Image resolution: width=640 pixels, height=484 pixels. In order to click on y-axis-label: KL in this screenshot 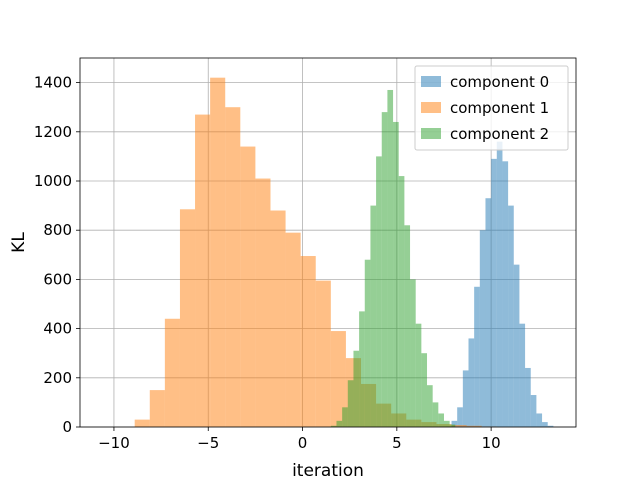, I will do `click(19, 242)`.